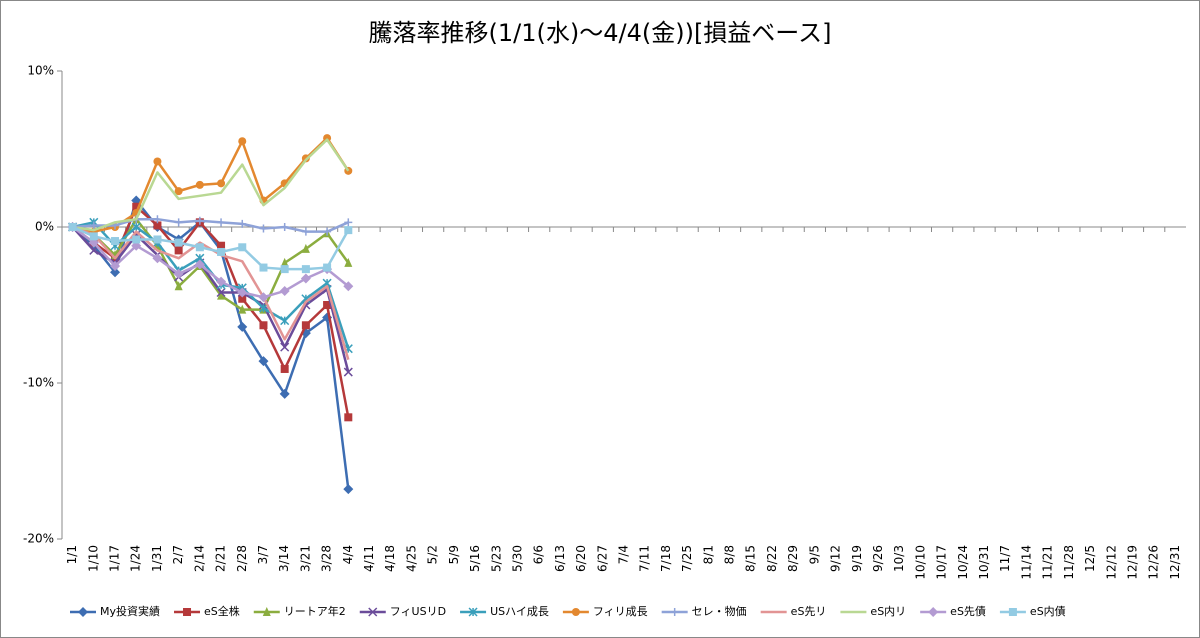 The image size is (1200, 638). What do you see at coordinates (942, 562) in the screenshot?
I see `x-tick-label: 10/17` at bounding box center [942, 562].